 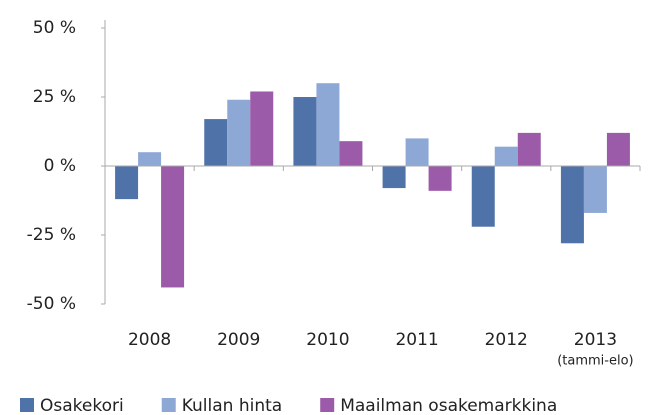 What do you see at coordinates (60, 166) in the screenshot?
I see `y-tick-label: 0 %` at bounding box center [60, 166].